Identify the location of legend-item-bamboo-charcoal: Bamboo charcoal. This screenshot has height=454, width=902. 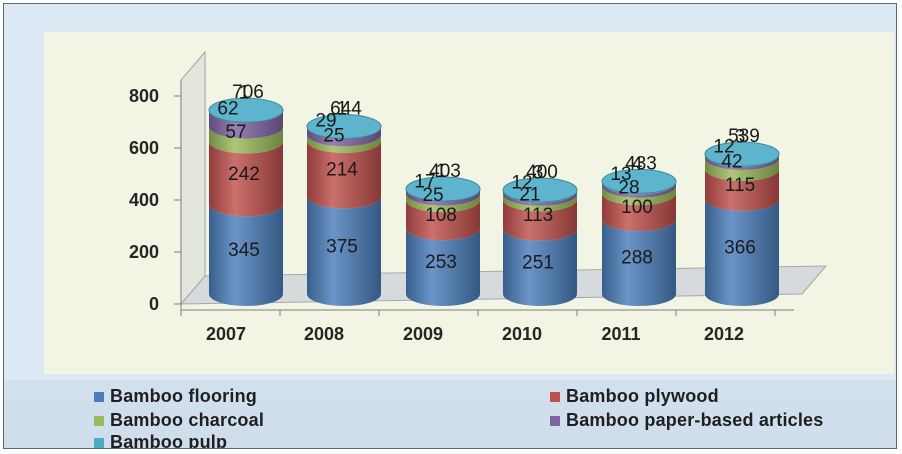
(179, 420).